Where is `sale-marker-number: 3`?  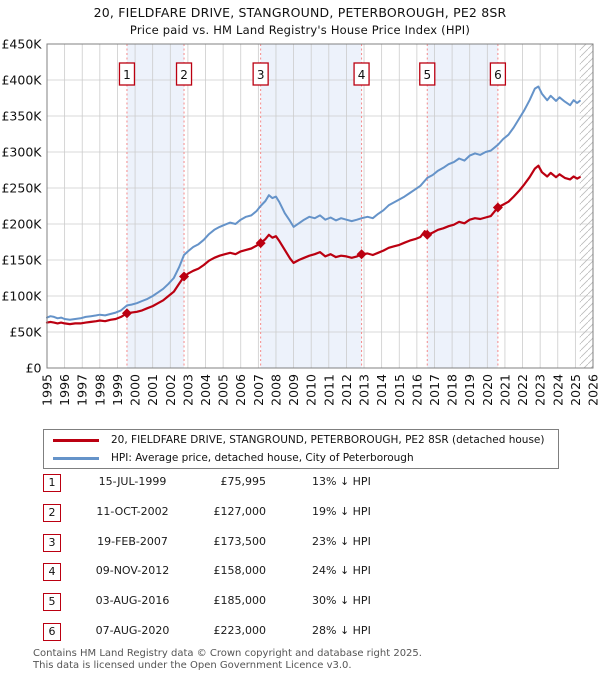
sale-marker-number: 3 is located at coordinates (261, 75).